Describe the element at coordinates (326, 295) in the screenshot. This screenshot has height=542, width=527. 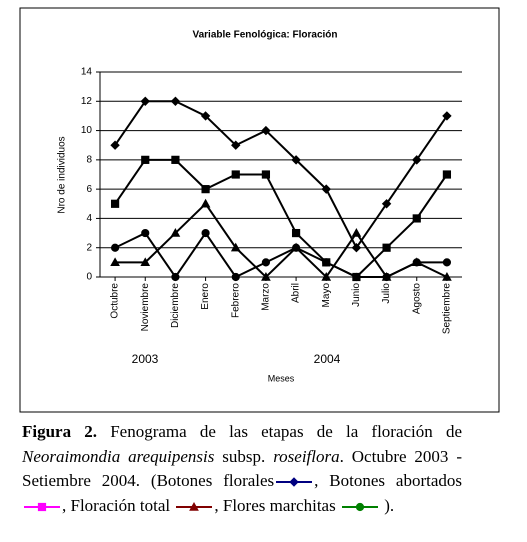
I see `x-tick-label: Mayo` at that location.